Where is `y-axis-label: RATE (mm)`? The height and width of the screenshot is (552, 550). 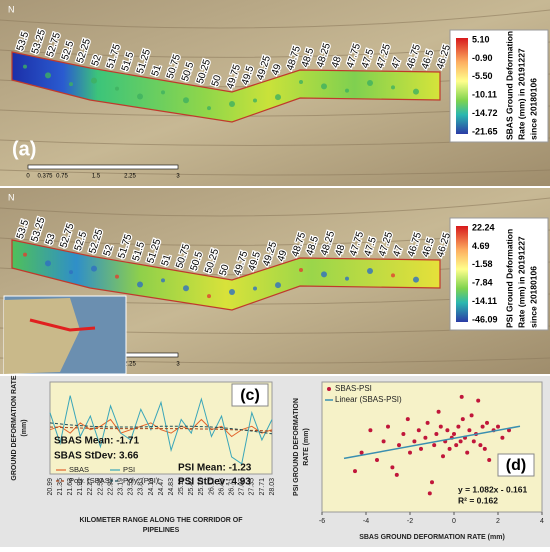 y-axis-label: RATE (mm) is located at coordinates (306, 447).